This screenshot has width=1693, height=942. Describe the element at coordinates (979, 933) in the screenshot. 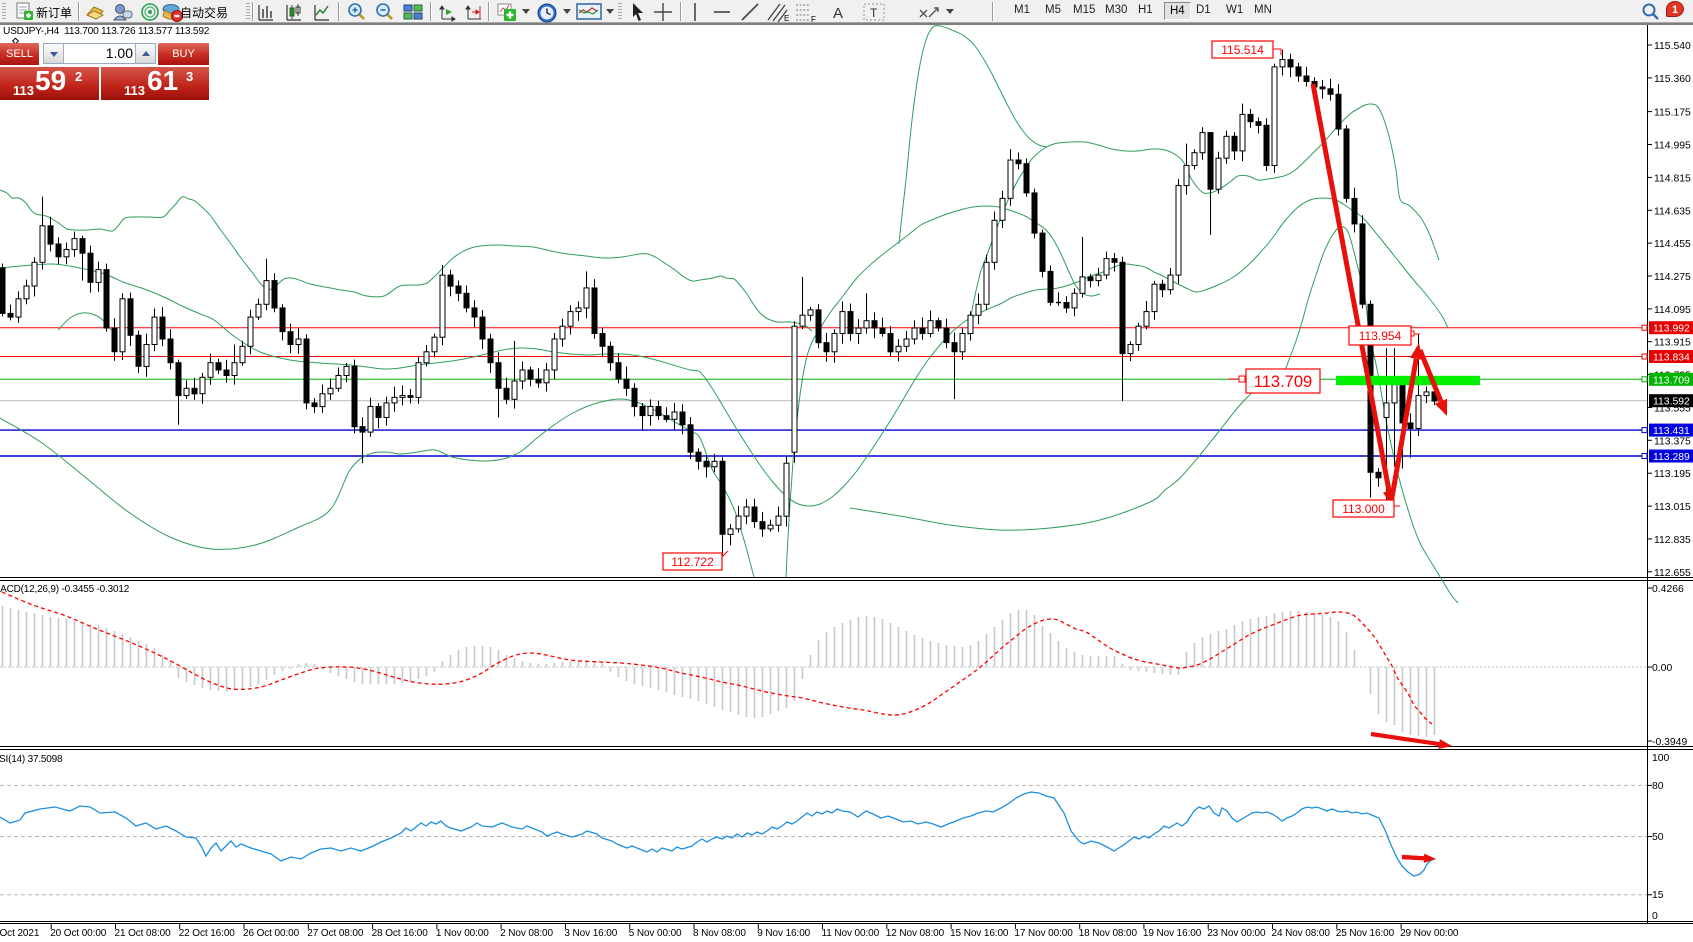

I see `svg-text: 15 Nov 16:00` at that location.